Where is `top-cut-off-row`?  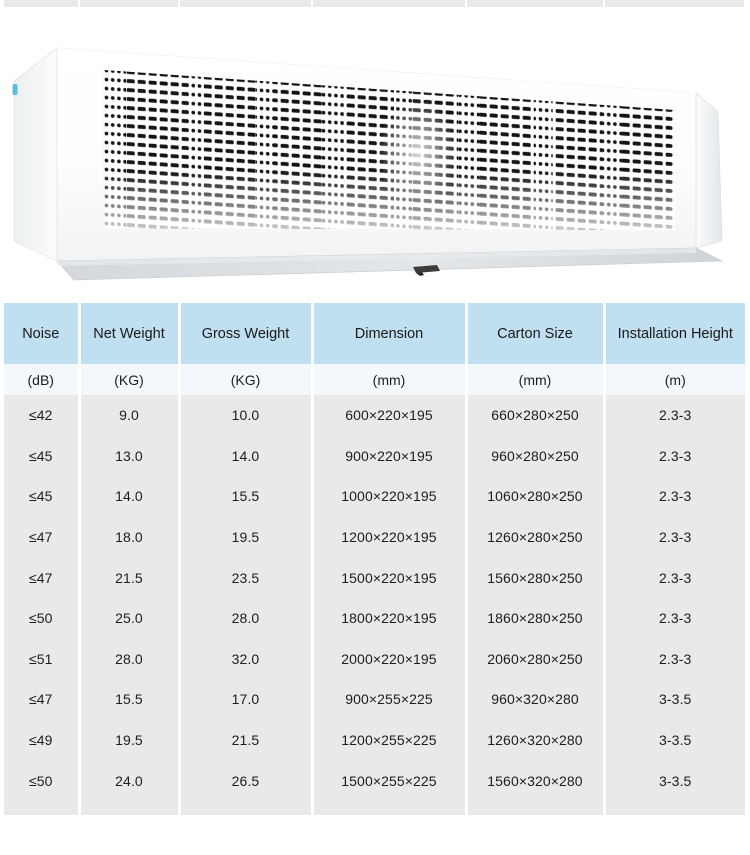
top-cut-off-row is located at coordinates (374, 3).